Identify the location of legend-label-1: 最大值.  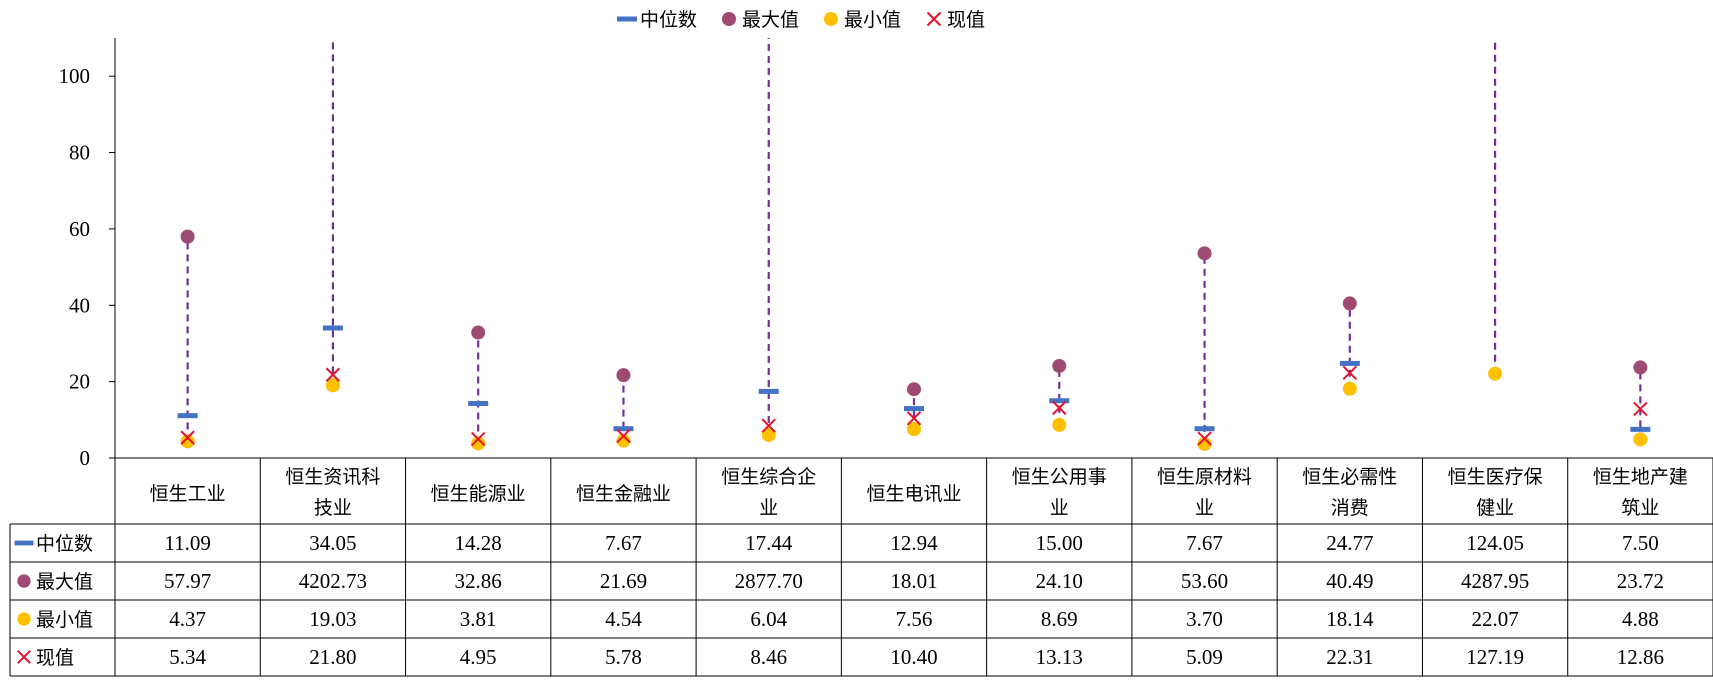
(770, 20).